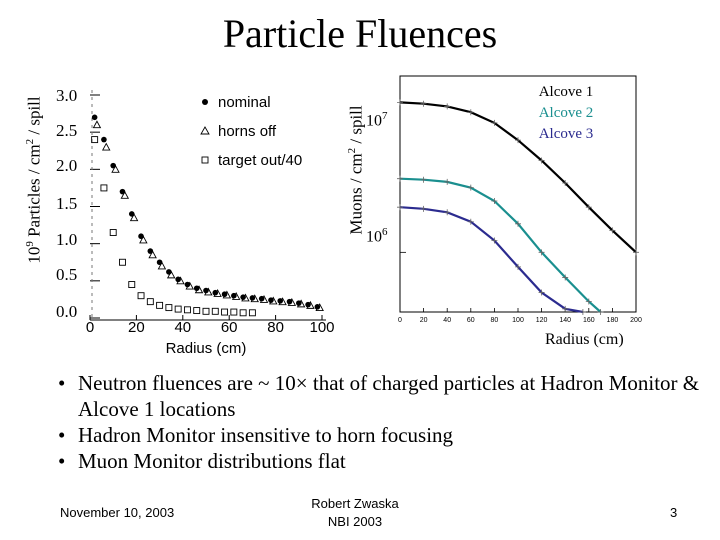 This screenshot has height=540, width=720. What do you see at coordinates (260, 160) in the screenshot?
I see `legend-label: target out/40` at bounding box center [260, 160].